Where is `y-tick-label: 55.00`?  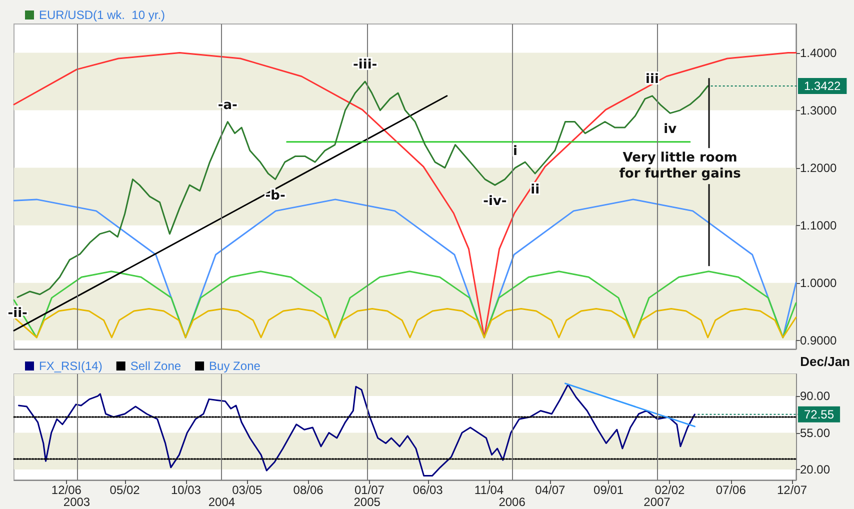 y-tick-label: 55.00 is located at coordinates (815, 433).